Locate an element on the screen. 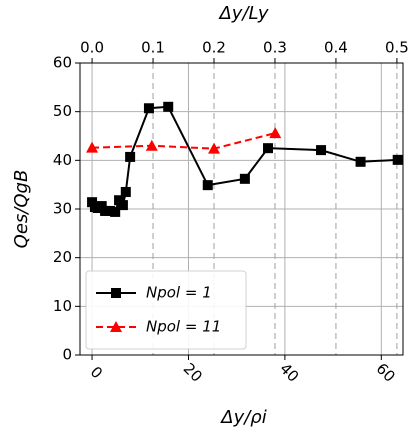  x2-tick-label: 0.0 is located at coordinates (92, 48).